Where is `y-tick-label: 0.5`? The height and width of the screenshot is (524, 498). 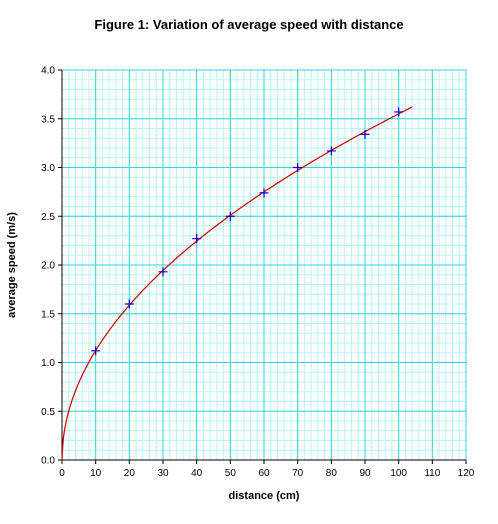
y-tick-label: 0.5 is located at coordinates (48, 412).